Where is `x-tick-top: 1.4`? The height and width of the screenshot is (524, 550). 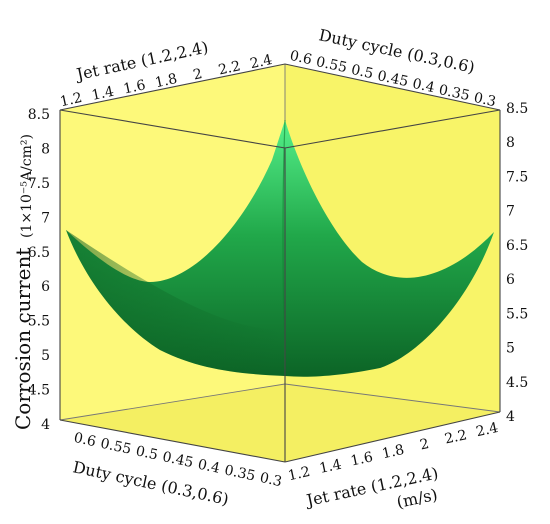
x-tick-top: 1.4 is located at coordinates (102, 94).